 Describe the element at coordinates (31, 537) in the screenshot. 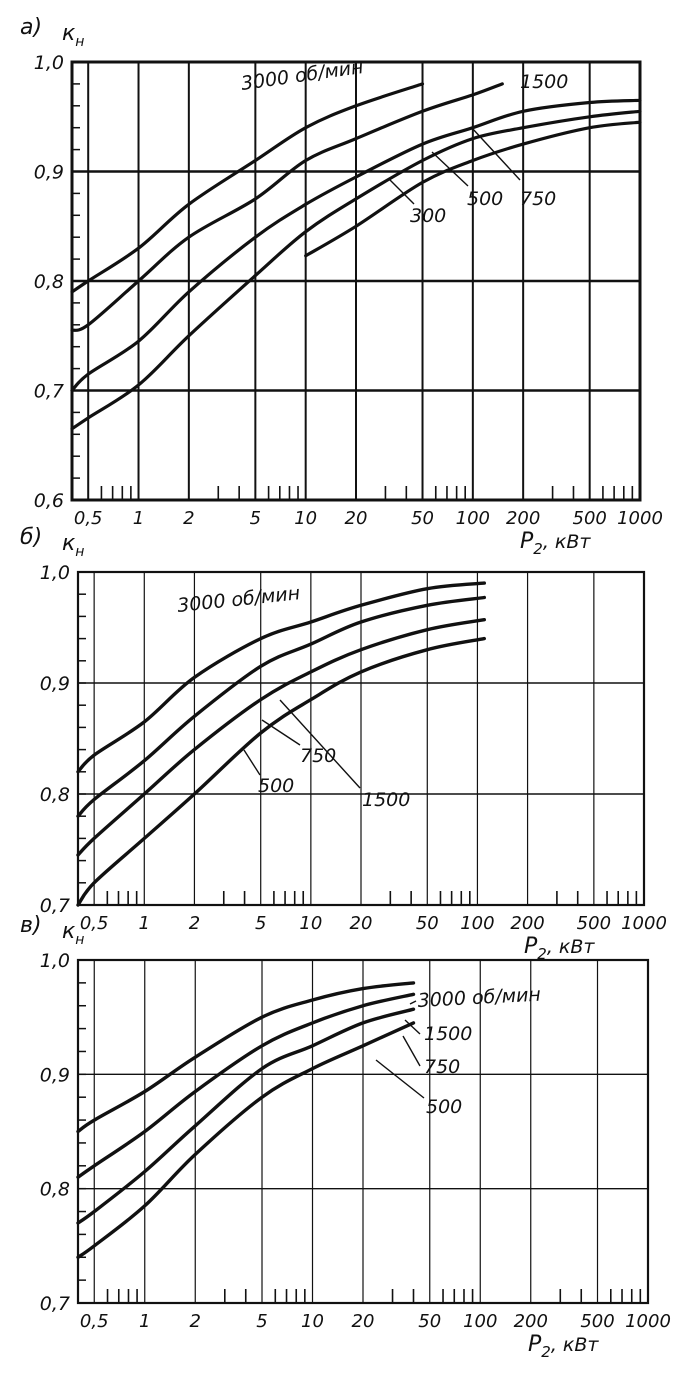

I see `panel-label: б)` at that location.